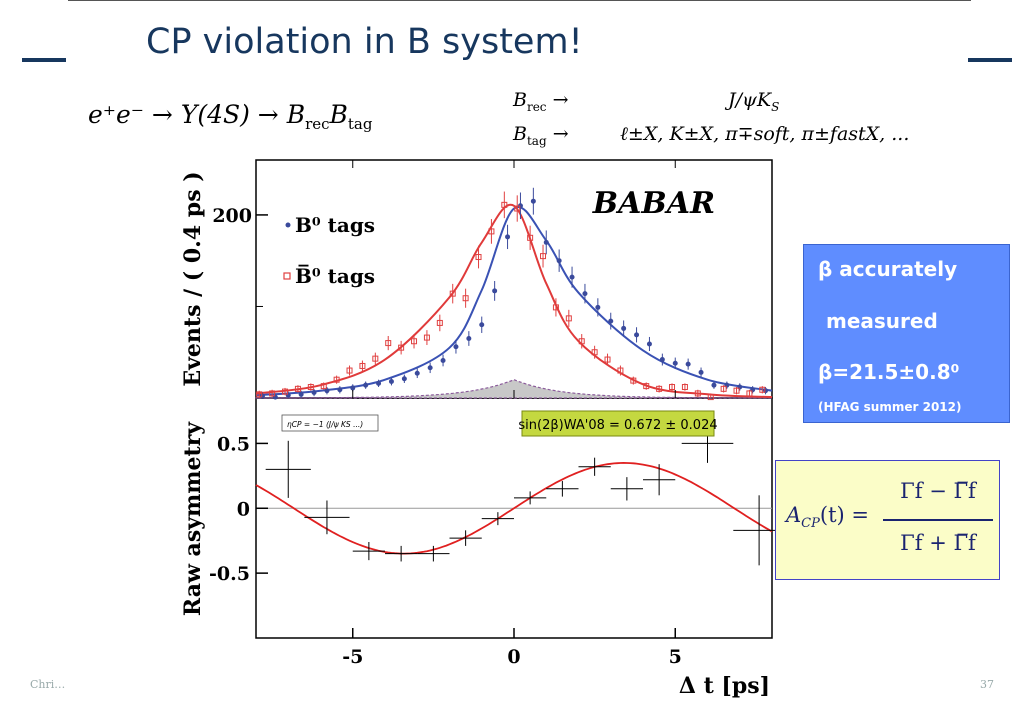 The height and width of the screenshot is (708, 1023). What do you see at coordinates (520, 100) in the screenshot?
I see `decay-rec-label: B` at bounding box center [520, 100].